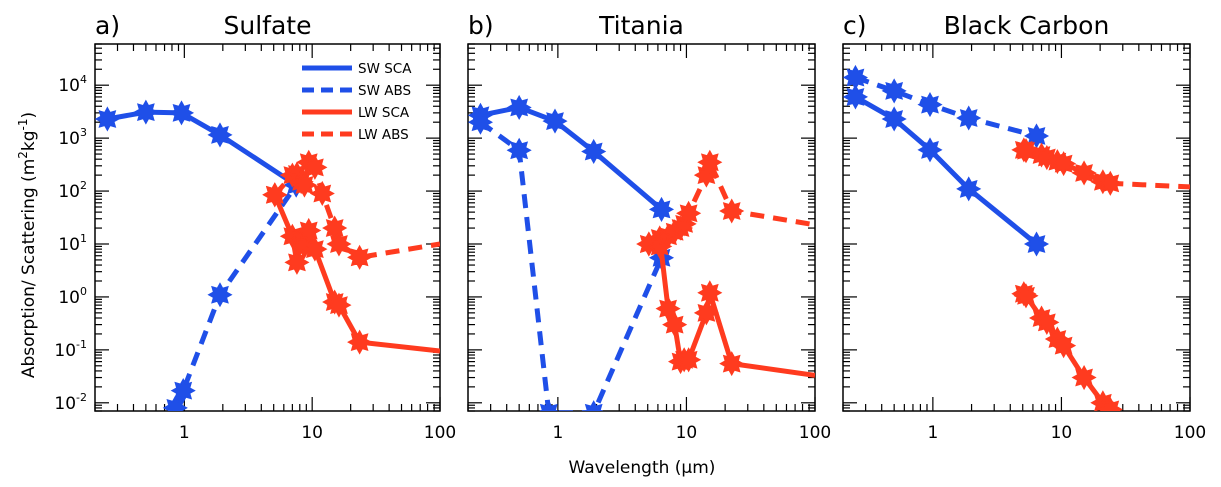 The height and width of the screenshot is (487, 1221). What do you see at coordinates (357, 102) in the screenshot?
I see `legend: SW SCA SW ABS LW SCA LW ABS` at bounding box center [357, 102].